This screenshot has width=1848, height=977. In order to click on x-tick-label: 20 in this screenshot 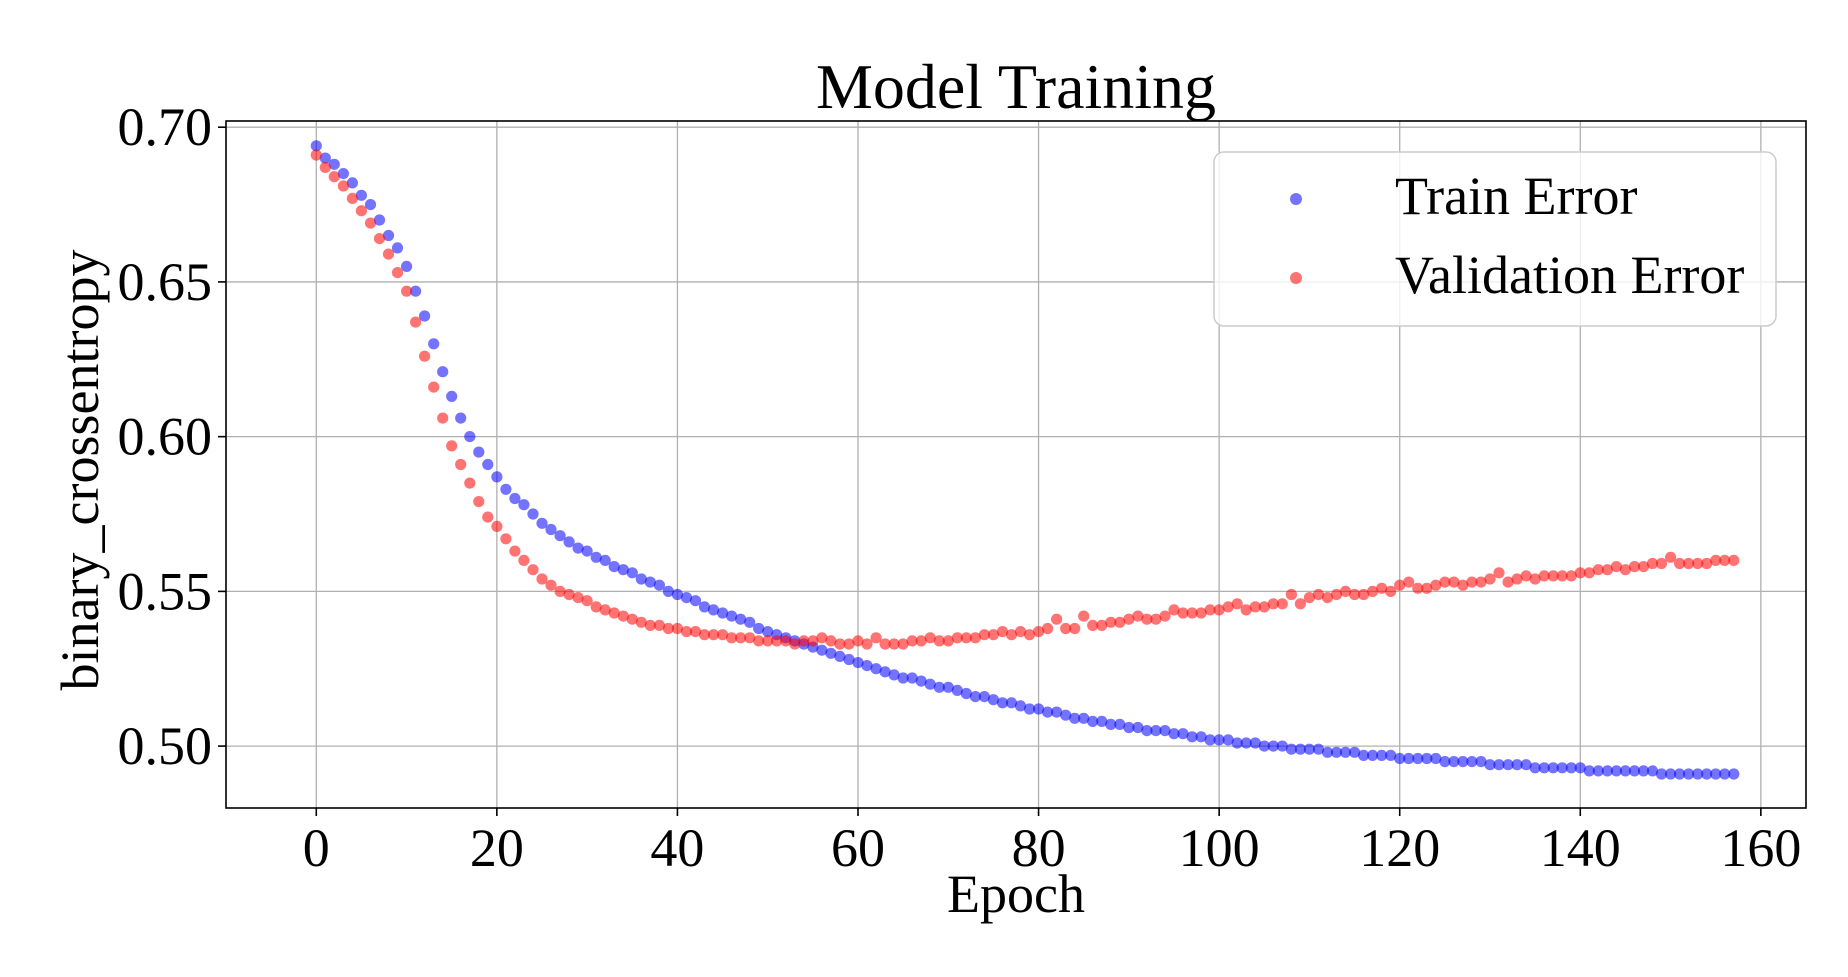, I will do `click(497, 848)`.